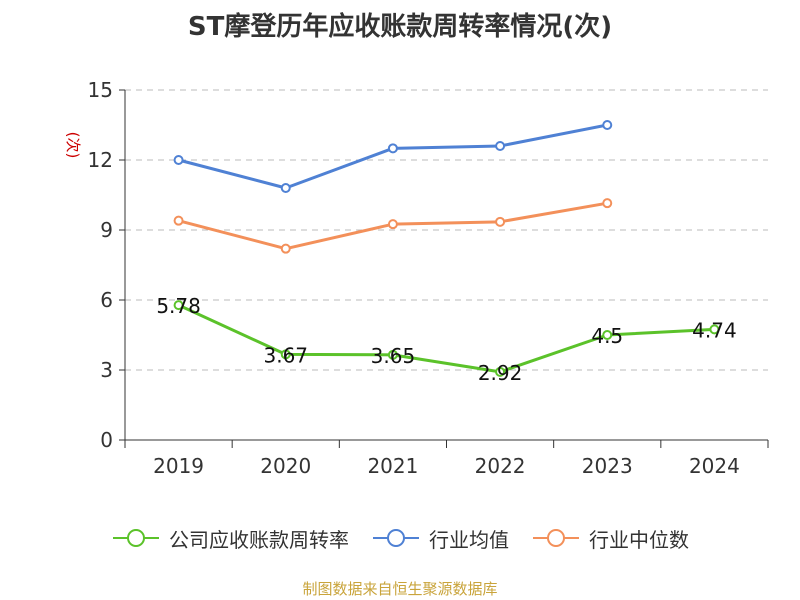 This screenshot has width=800, height=600. I want to click on legend-label-industry-mean: 行业均值, so click(469, 539).